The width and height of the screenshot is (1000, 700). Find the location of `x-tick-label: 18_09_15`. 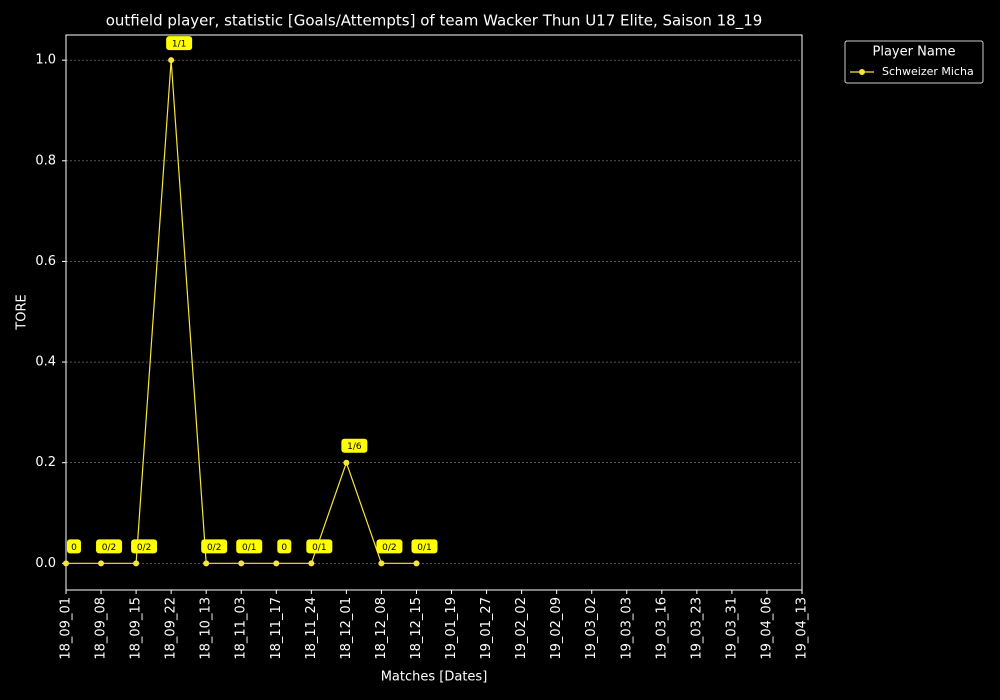

x-tick-label: 18_09_15 is located at coordinates (136, 628).